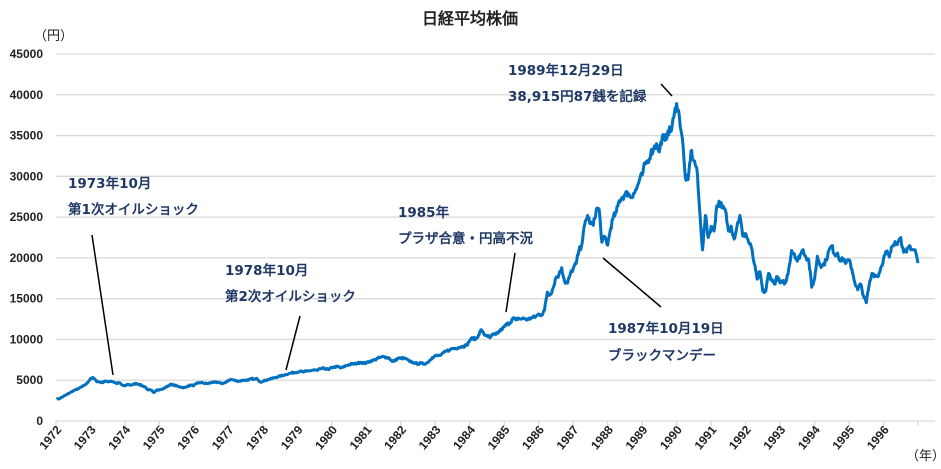 This screenshot has width=941, height=469. I want to click on x-tick-label: 1985, so click(499, 438).